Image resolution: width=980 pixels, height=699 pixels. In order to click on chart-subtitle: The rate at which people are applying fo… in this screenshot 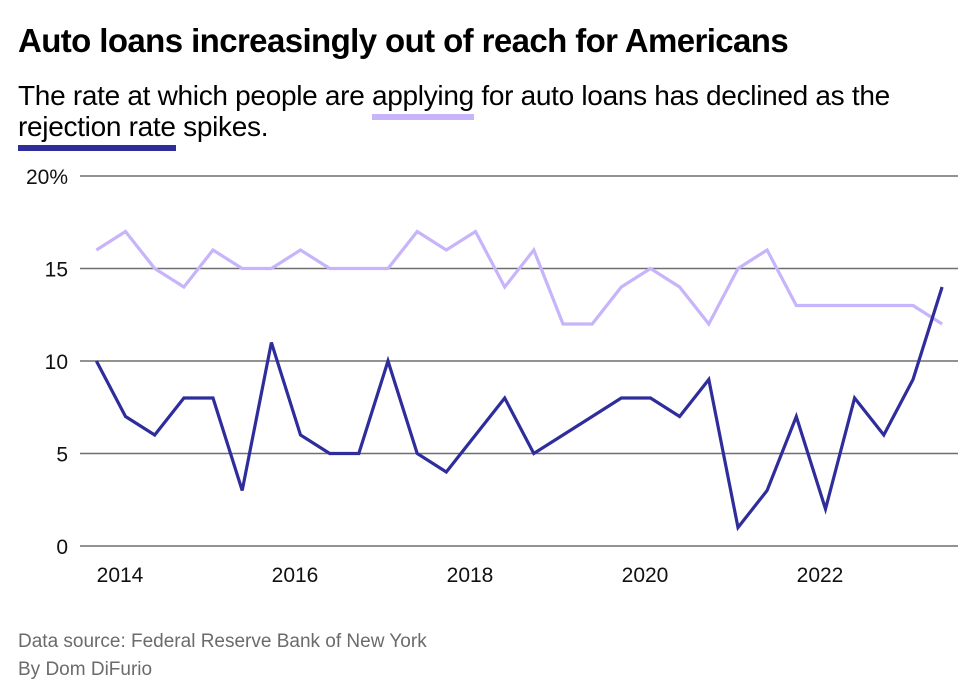, I will do `click(493, 115)`.